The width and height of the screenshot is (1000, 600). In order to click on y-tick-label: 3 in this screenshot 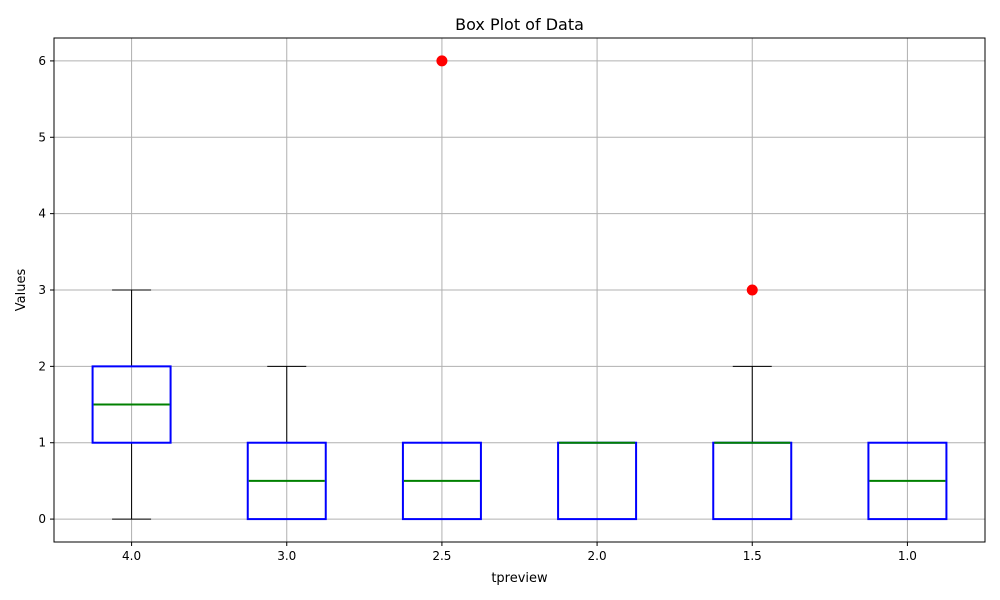, I will do `click(42, 290)`.